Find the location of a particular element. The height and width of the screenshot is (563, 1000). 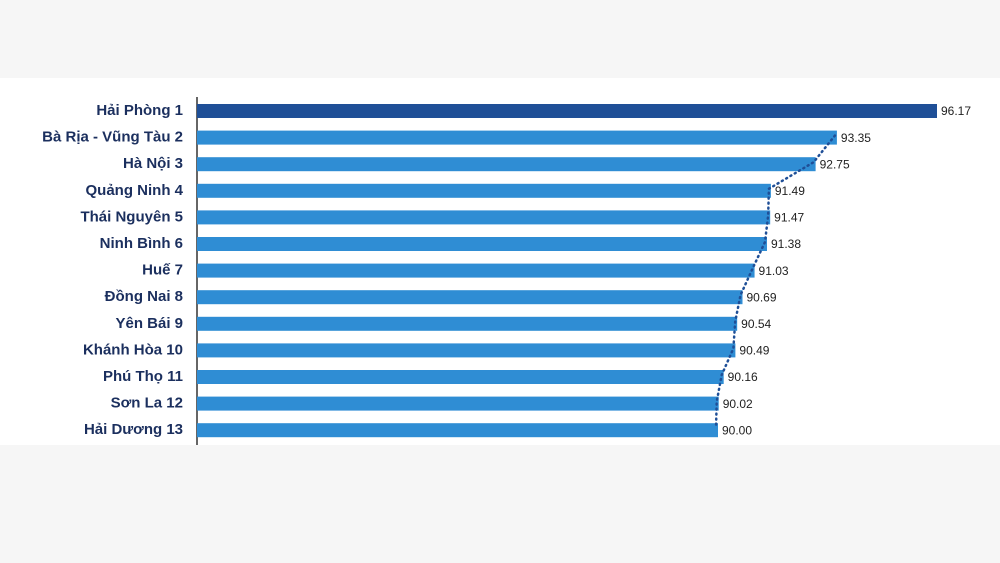

value-label: 90.02 is located at coordinates (738, 404).